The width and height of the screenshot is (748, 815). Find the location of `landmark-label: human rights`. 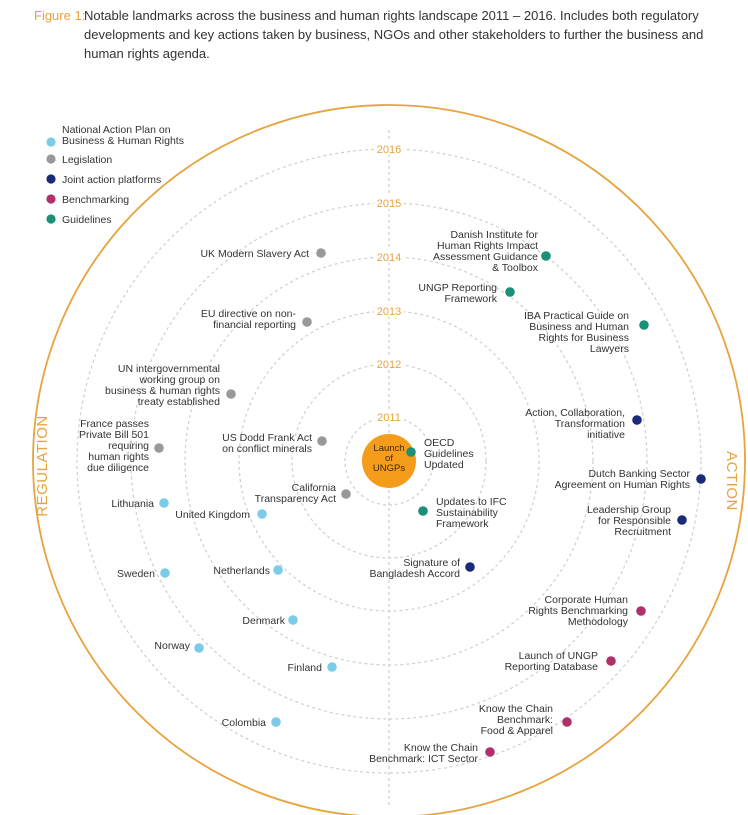

landmark-label: human rights is located at coordinates (118, 457).